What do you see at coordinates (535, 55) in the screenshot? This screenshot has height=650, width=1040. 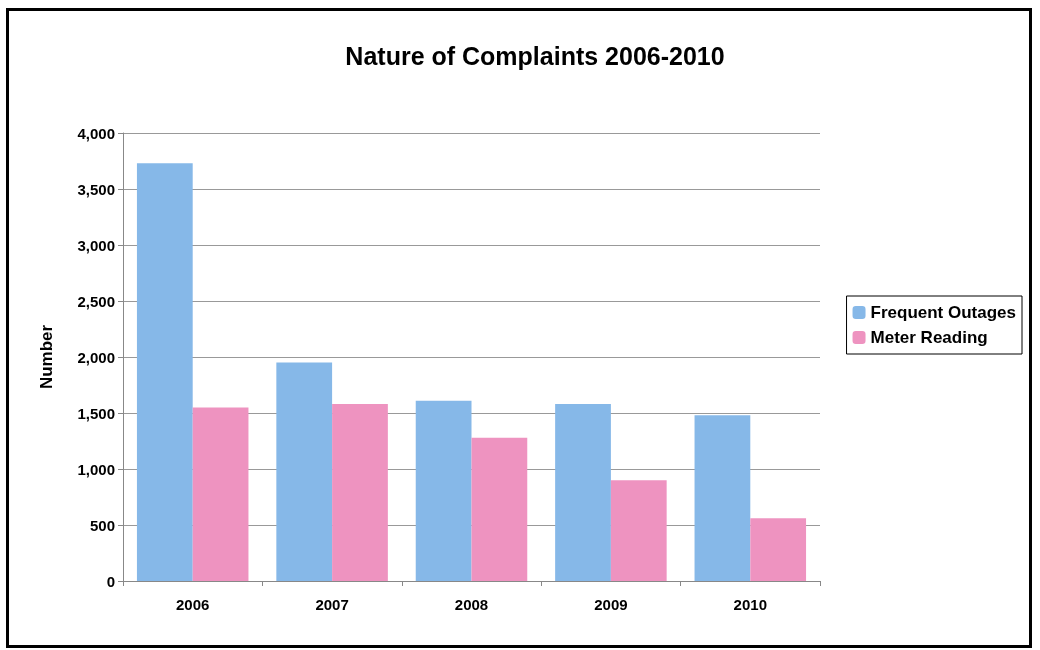 I see `chart-title: Nature of Complaints 2006-2010` at bounding box center [535, 55].